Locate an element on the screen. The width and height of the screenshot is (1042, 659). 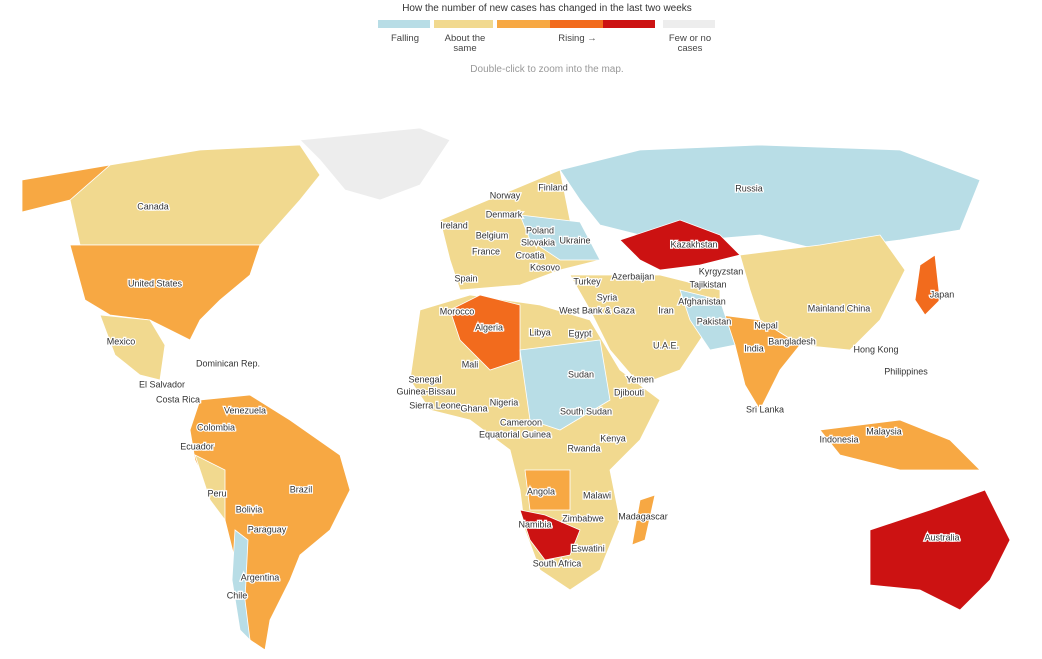
country-label: Belgium is located at coordinates (492, 235).